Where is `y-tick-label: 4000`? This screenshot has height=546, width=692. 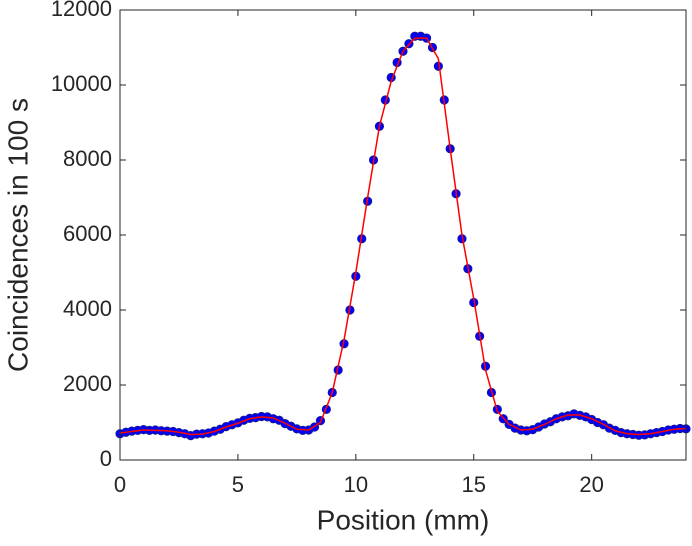 y-tick-label: 4000 is located at coordinates (87, 308).